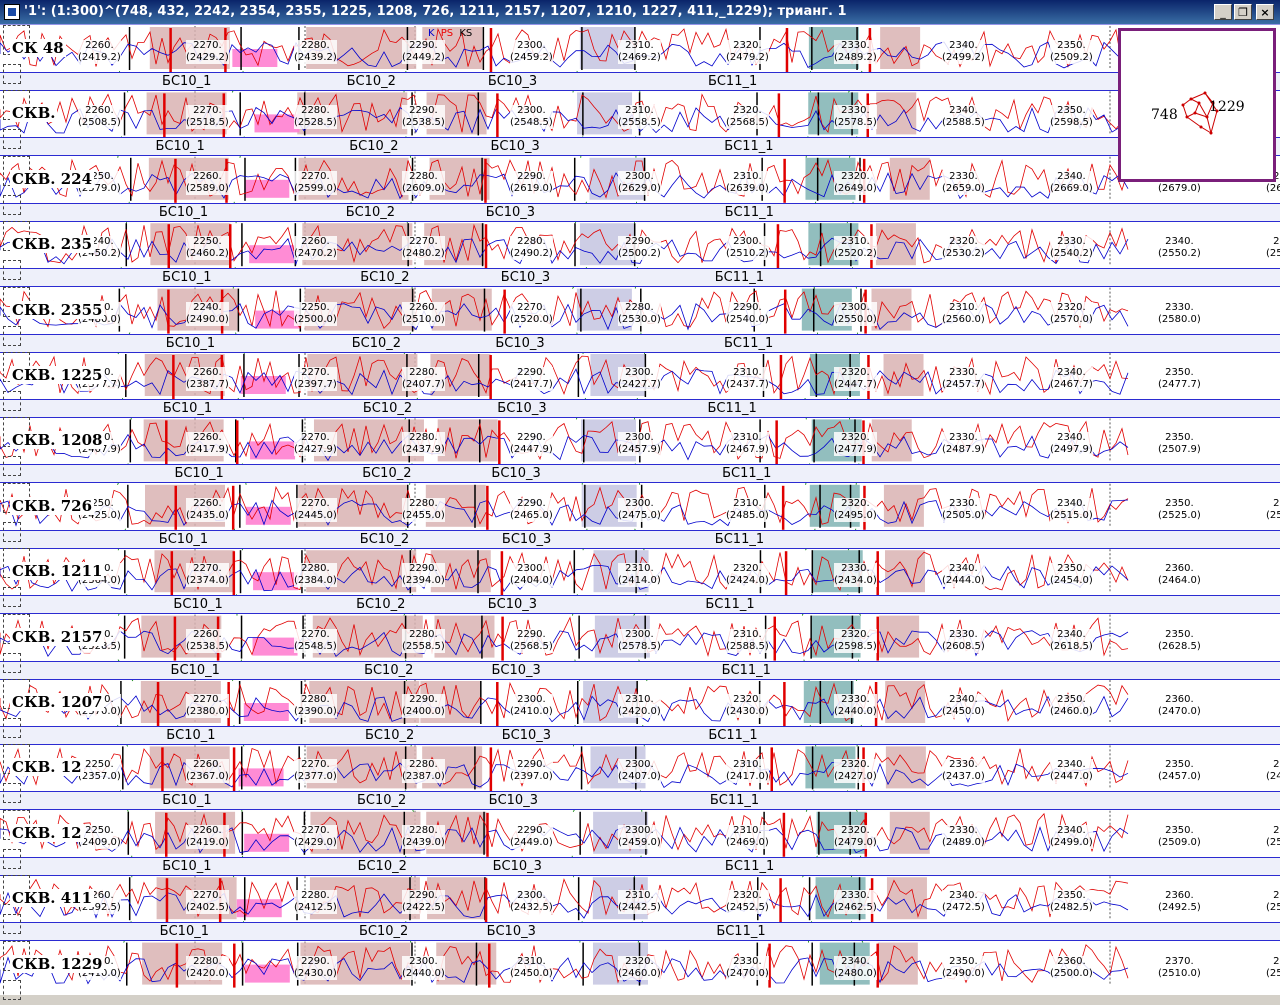  What do you see at coordinates (1223, 12) in the screenshot?
I see `minimize-button: _` at bounding box center [1223, 12].